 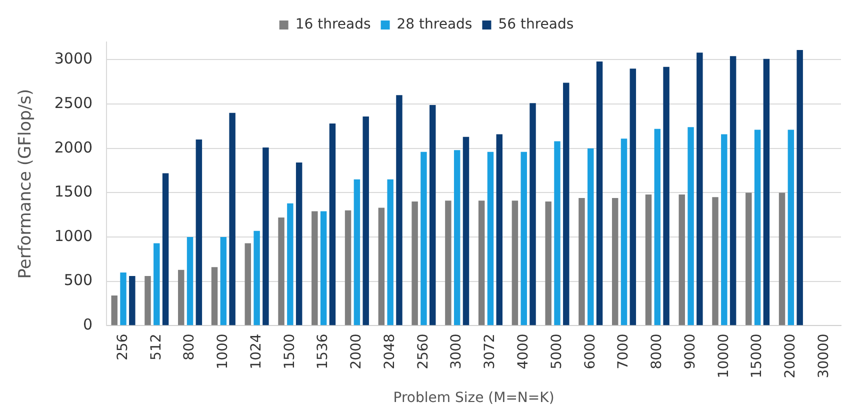 I want to click on x-tick-label: 1000, so click(x=223, y=352).